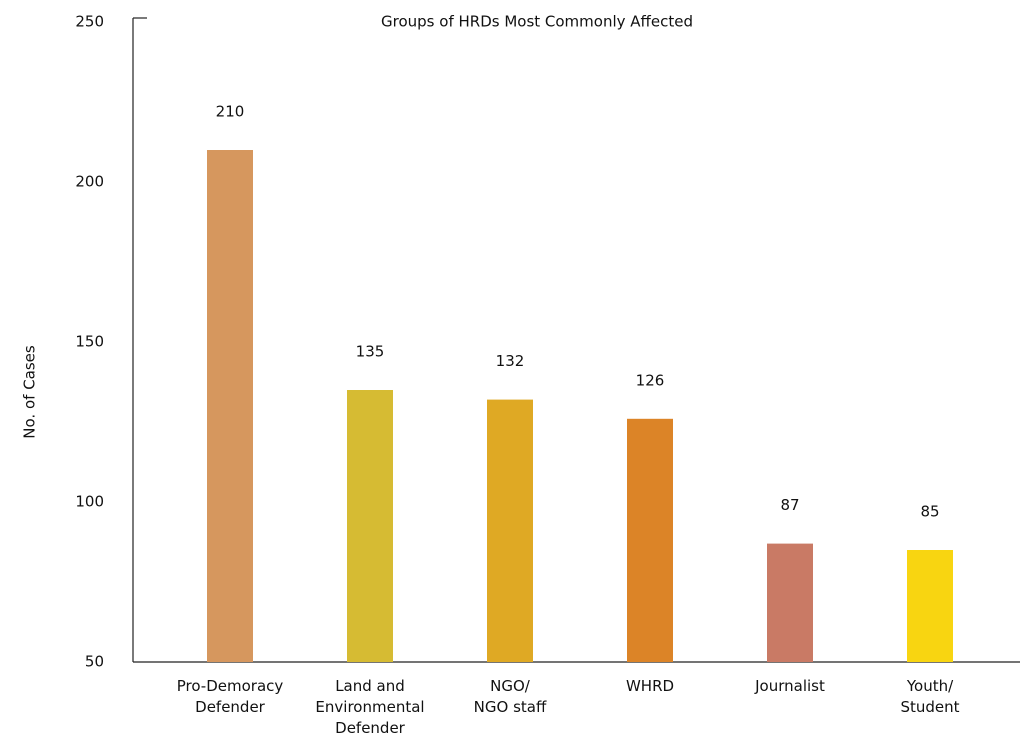 The image size is (1025, 751). I want to click on x-tick-label-box: Land and Environmental Defender, so click(370, 707).